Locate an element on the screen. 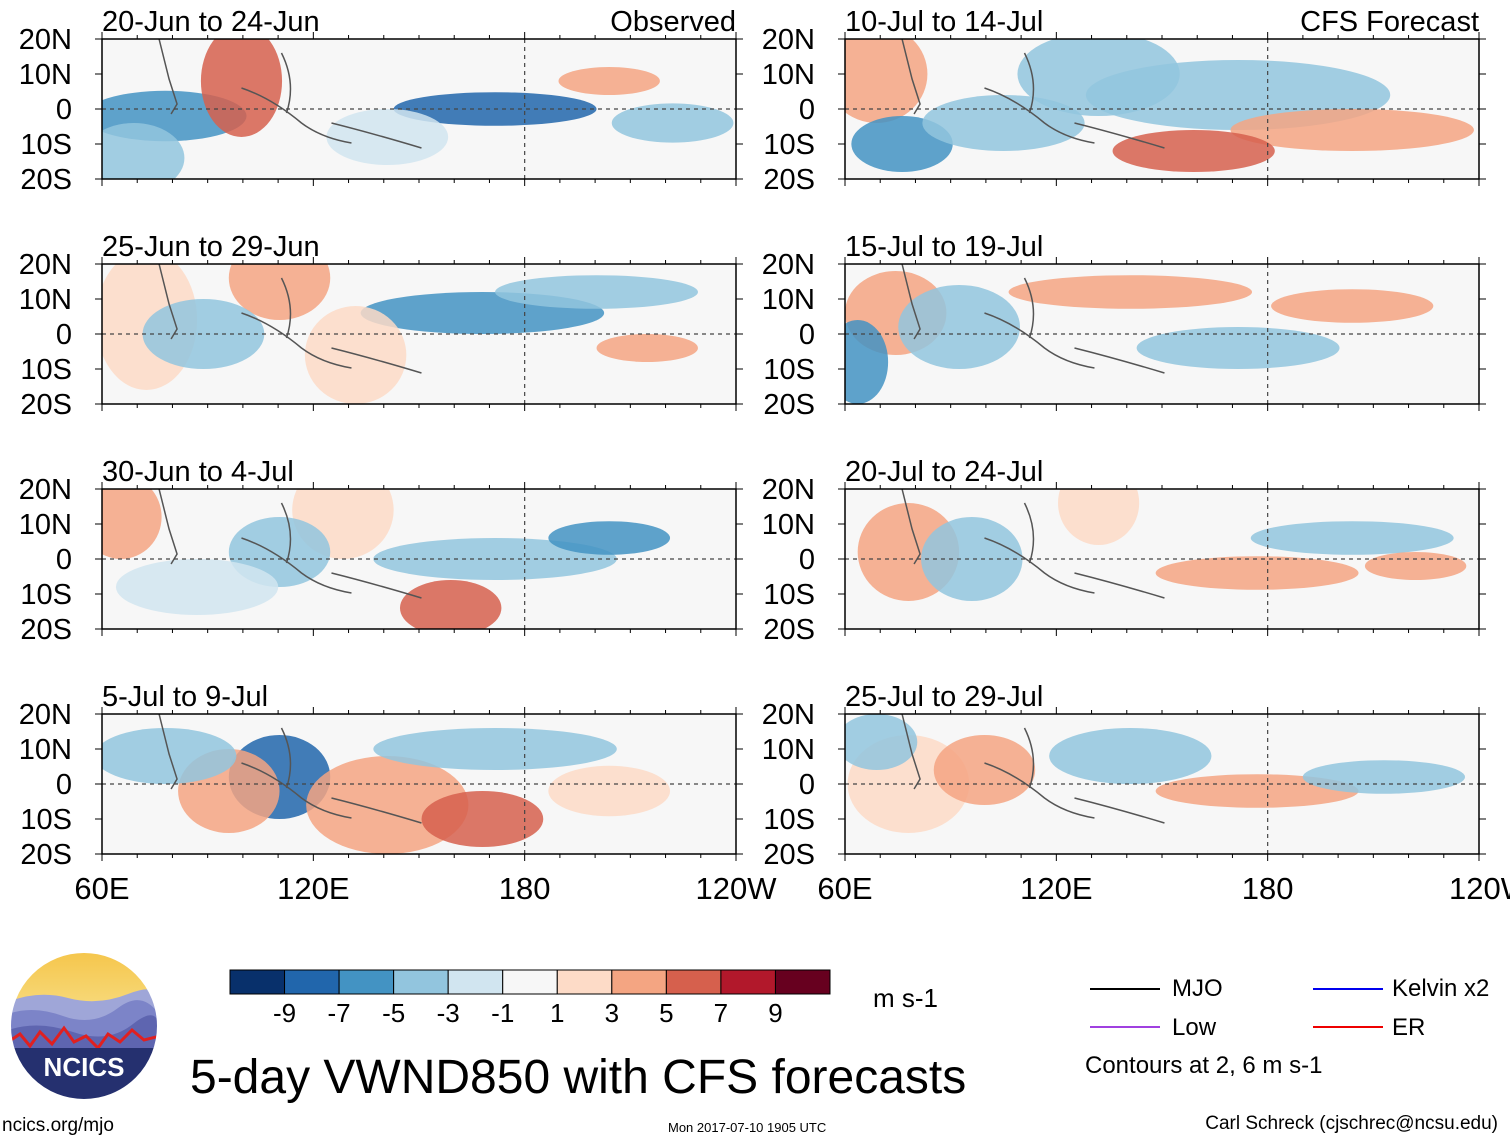 This screenshot has height=1142, width=1510. panel-title: 5-Jul to 9-Jul is located at coordinates (185, 697).